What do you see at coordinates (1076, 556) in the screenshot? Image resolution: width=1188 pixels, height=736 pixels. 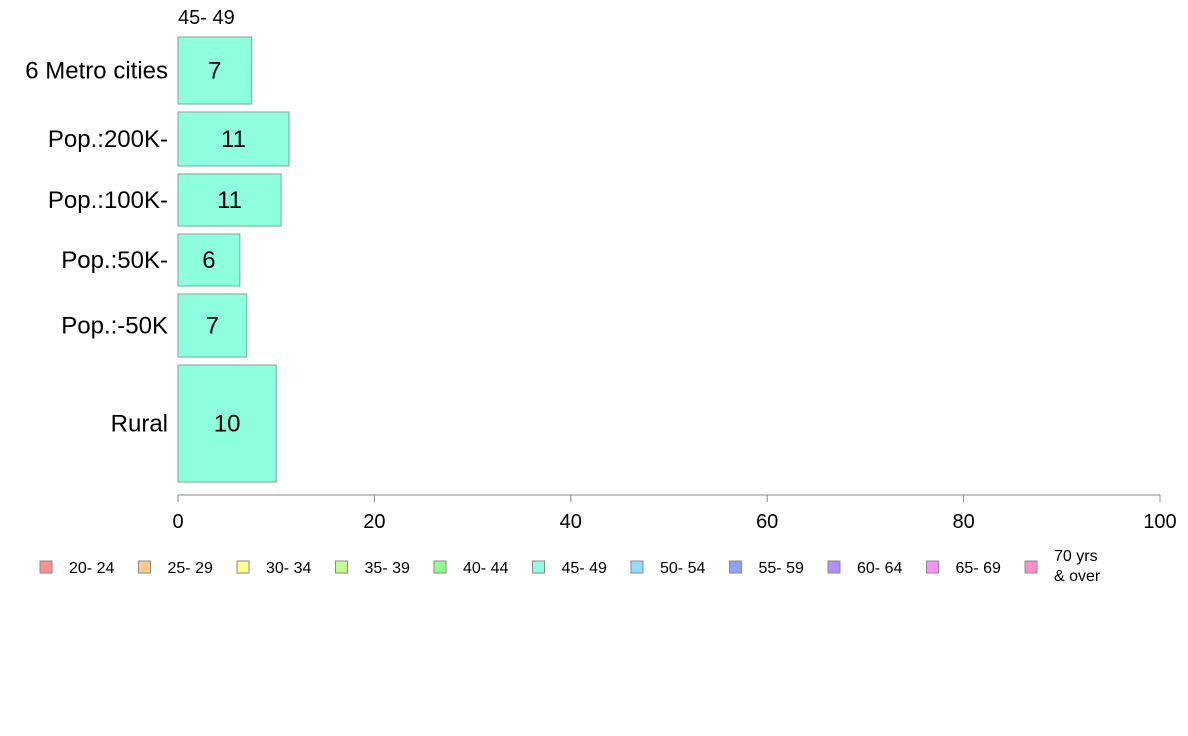 I see `legend-label-line: 70 yrs` at bounding box center [1076, 556].